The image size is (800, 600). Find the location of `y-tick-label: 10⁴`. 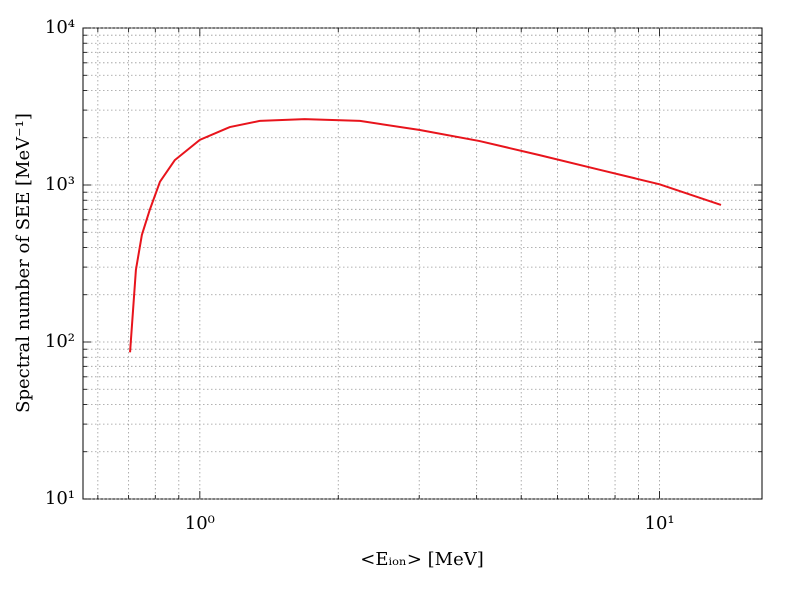

y-tick-label: 10⁴ is located at coordinates (60, 27).